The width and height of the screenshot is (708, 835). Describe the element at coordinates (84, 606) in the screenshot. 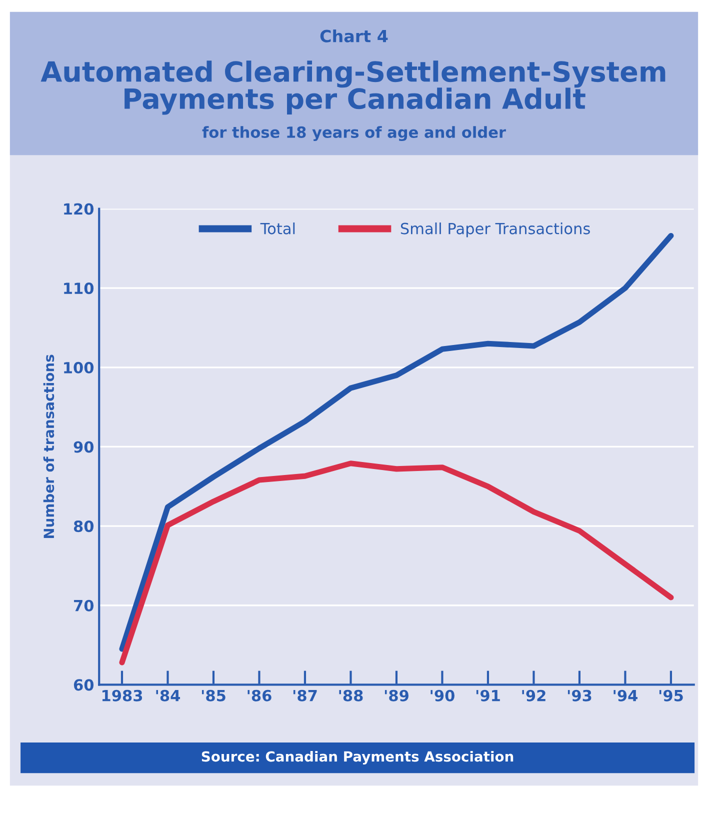

I see `y-tick-label: 70` at that location.